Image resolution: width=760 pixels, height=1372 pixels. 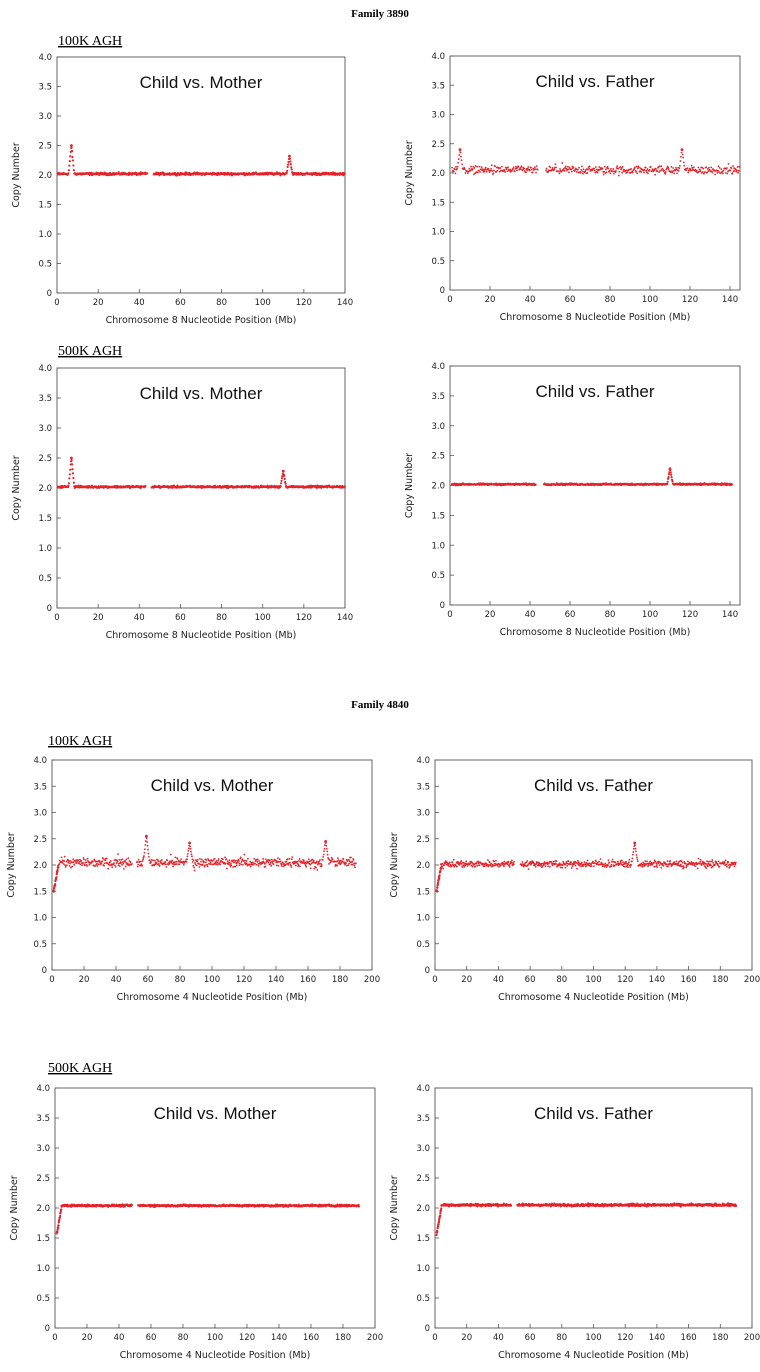 I want to click on y-tick-label: 2.5, so click(x=40, y=840).